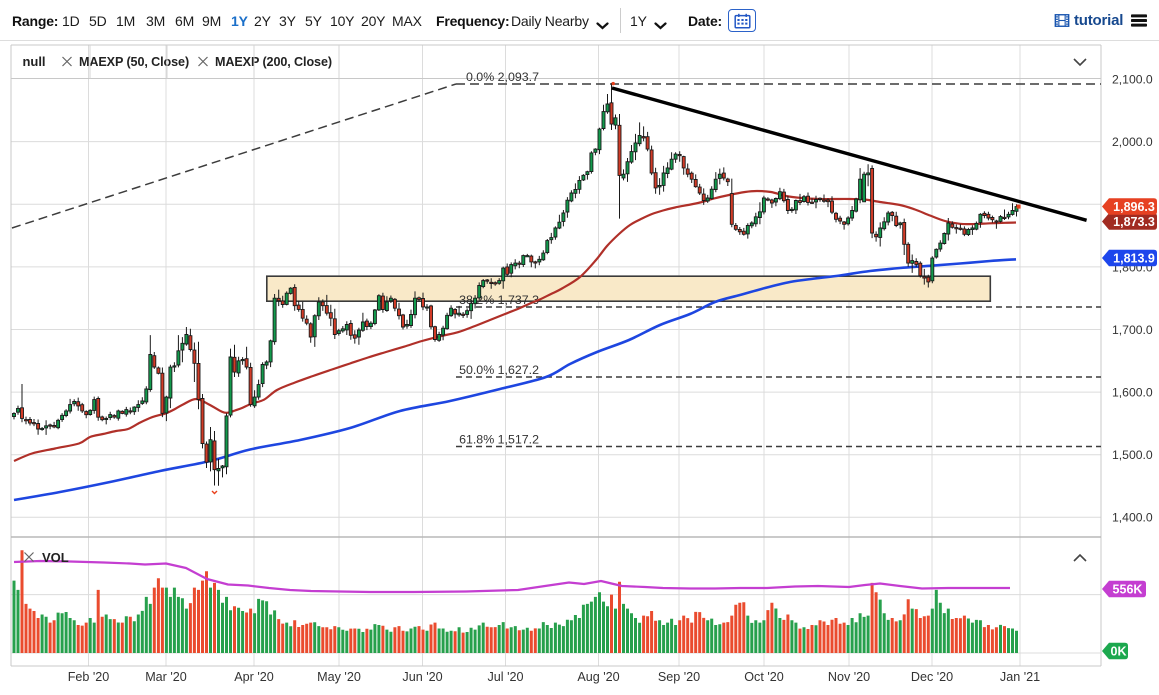 This screenshot has height=695, width=1159. Describe the element at coordinates (1119, 651) in the screenshot. I see `svg-text: 0K` at that location.